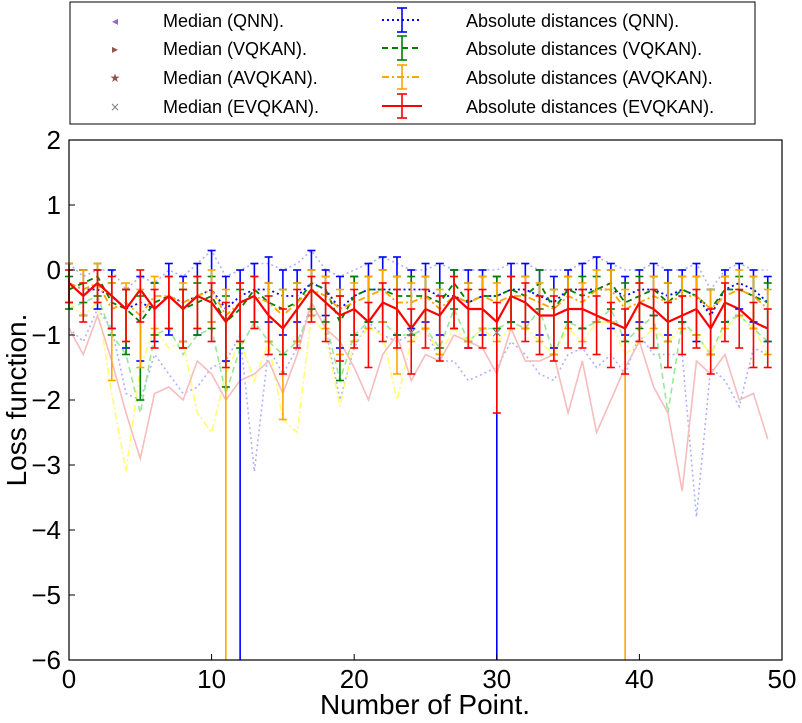  Describe the element at coordinates (16, 400) in the screenshot. I see `y-axis-label: Loss function.` at that location.